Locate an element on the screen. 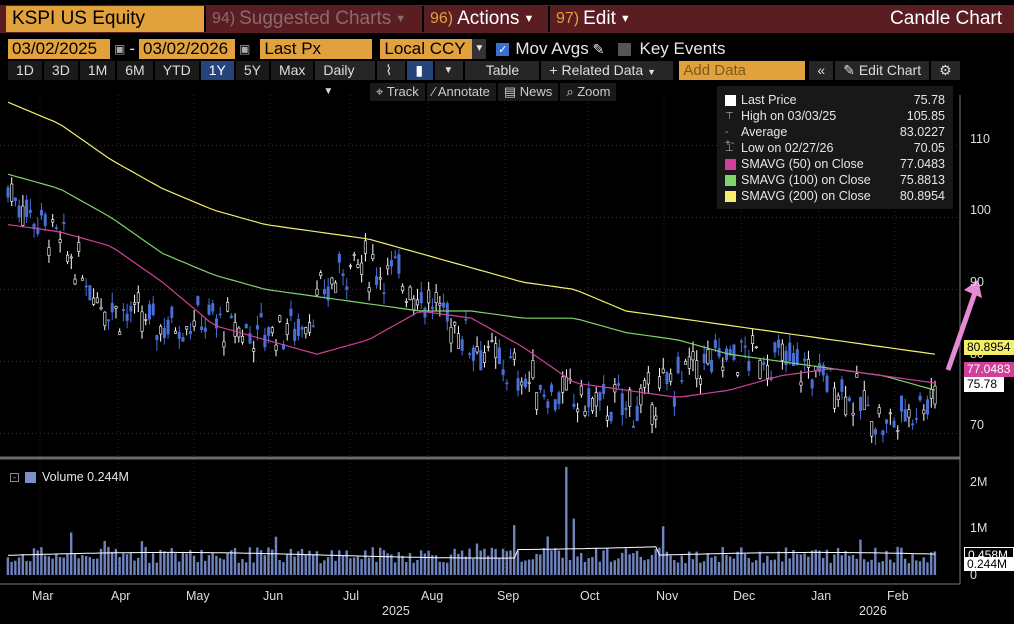 The width and height of the screenshot is (1014, 624). suggested-charts-button: 94) Suggested Charts ▼ is located at coordinates (313, 19).